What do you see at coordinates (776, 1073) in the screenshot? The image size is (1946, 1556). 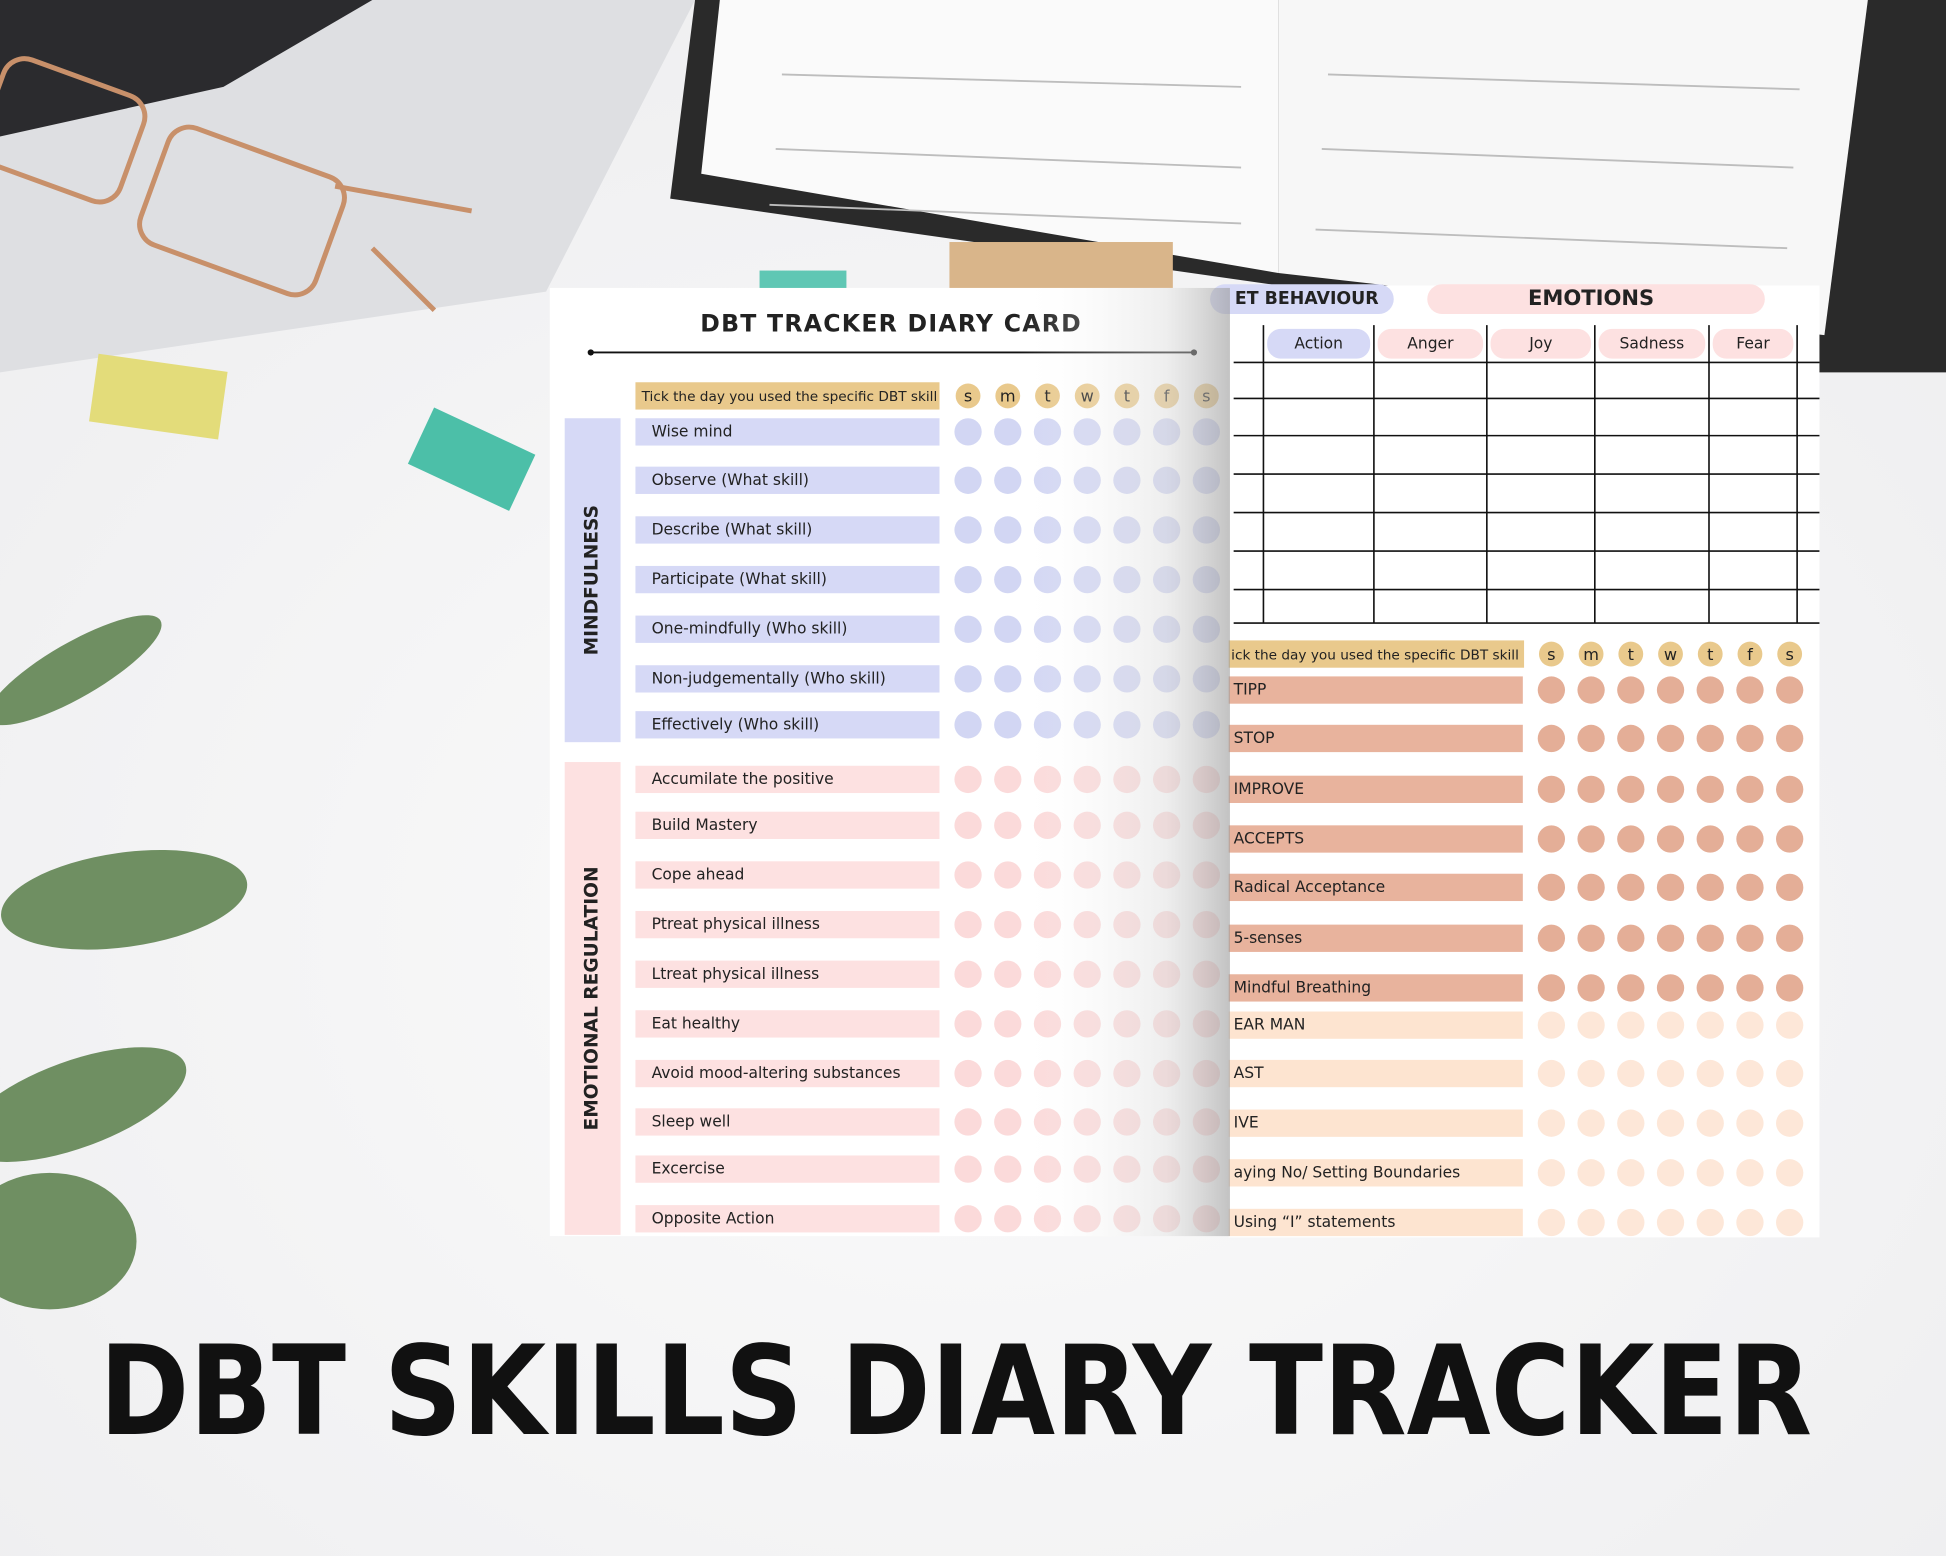 I see `skill-label: Avoid mood-altering substances` at bounding box center [776, 1073].